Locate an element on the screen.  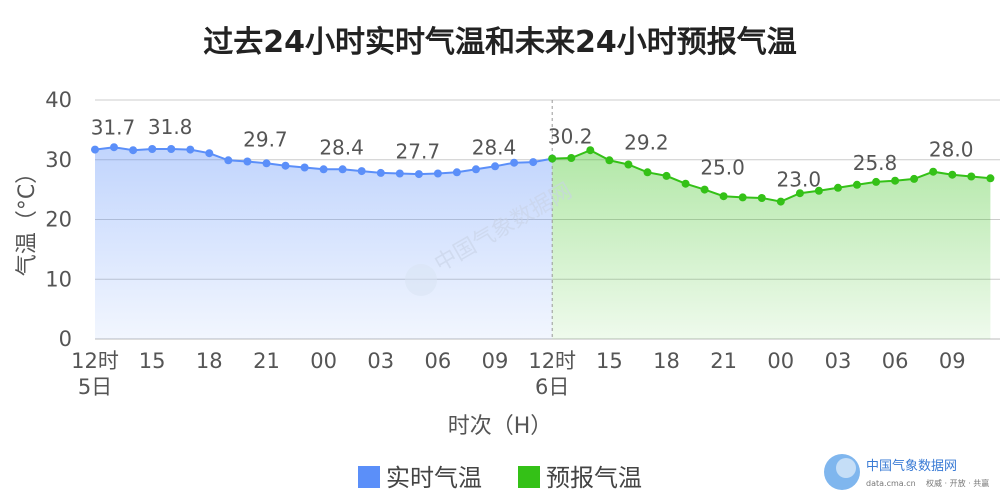
y-tick-label: 40 is located at coordinates (58, 100).